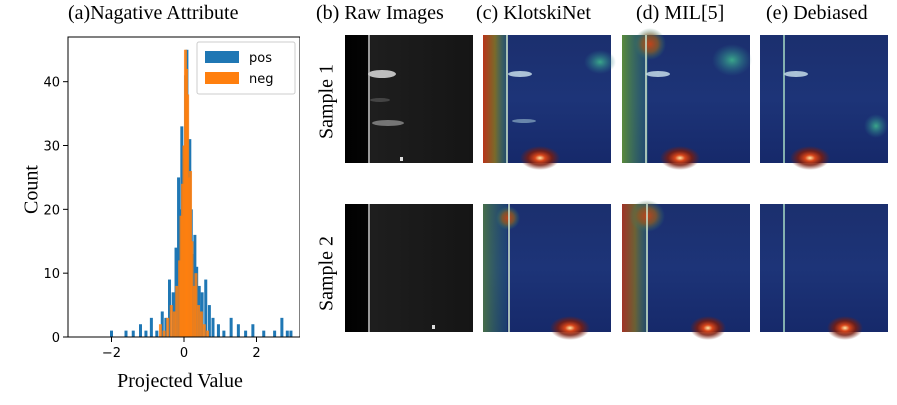  Describe the element at coordinates (222, 57) in the screenshot. I see `legend-swatch-pos` at that location.